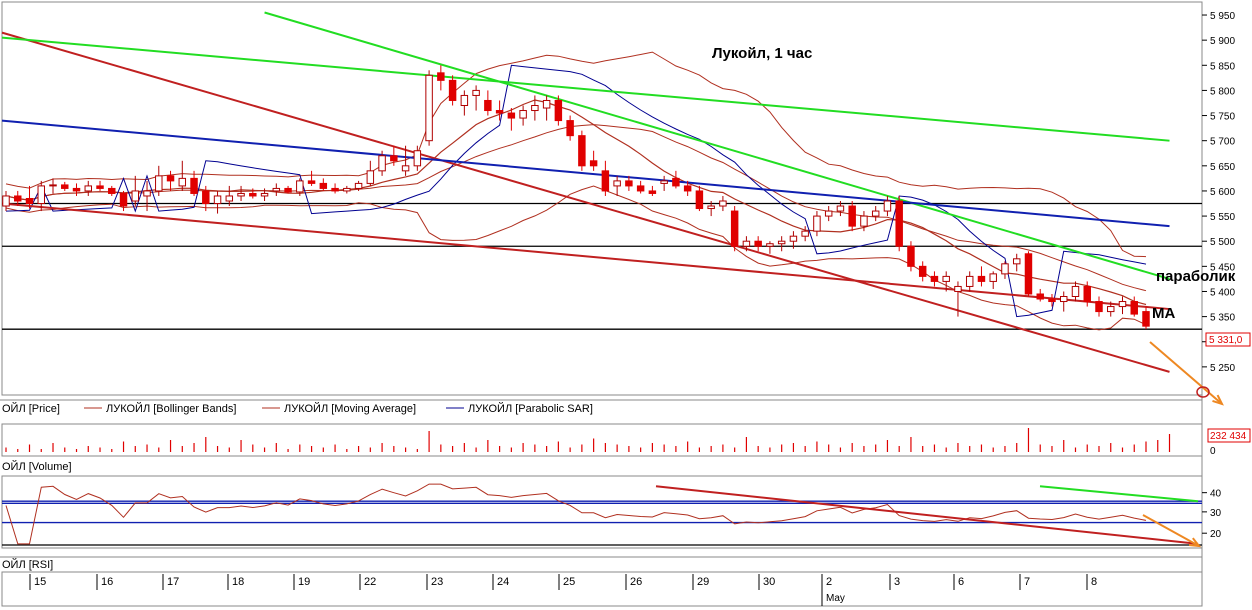  I want to click on day-label: 3, so click(897, 582).